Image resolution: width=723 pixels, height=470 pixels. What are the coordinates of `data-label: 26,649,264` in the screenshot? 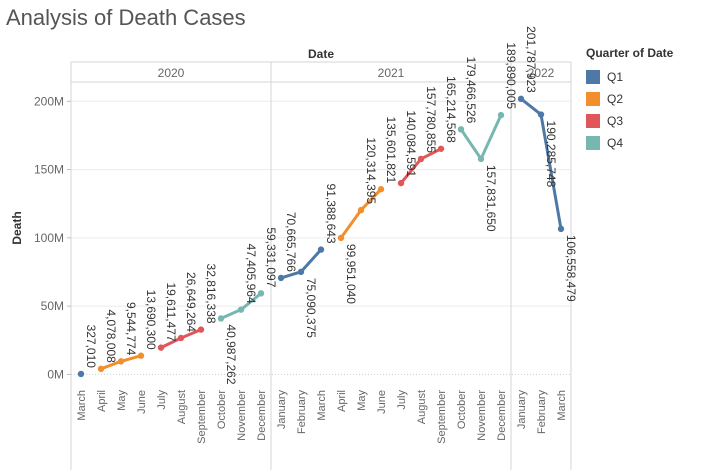 It's located at (191, 302).